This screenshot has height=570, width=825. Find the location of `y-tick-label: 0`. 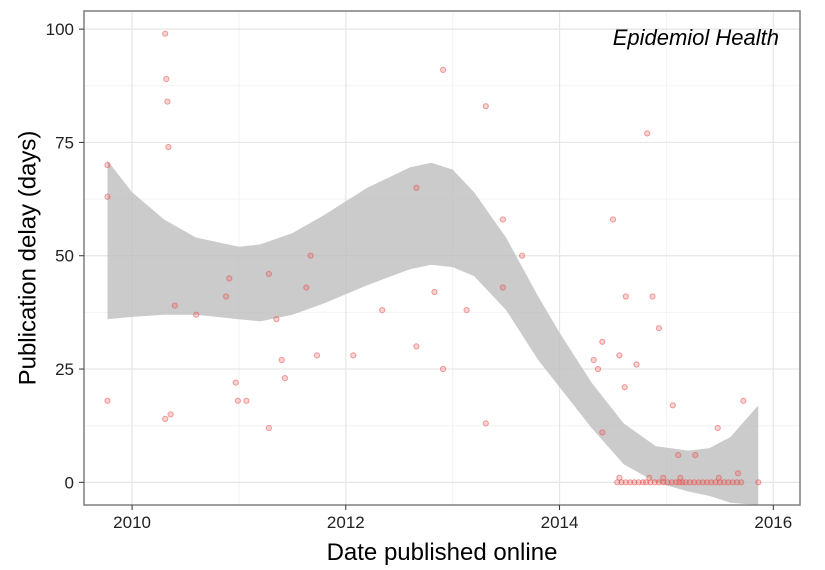

y-tick-label: 0 is located at coordinates (69, 482).